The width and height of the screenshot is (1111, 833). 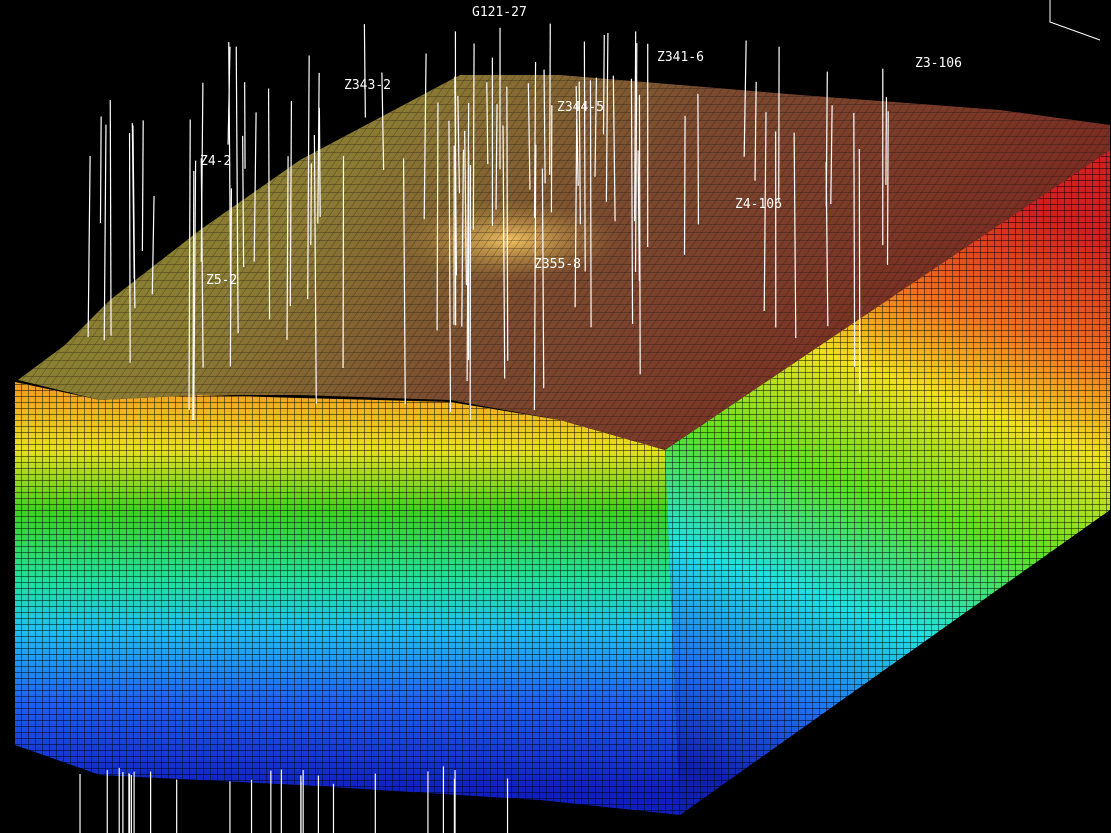 I want to click on well-label: Z5-2, so click(x=221, y=280).